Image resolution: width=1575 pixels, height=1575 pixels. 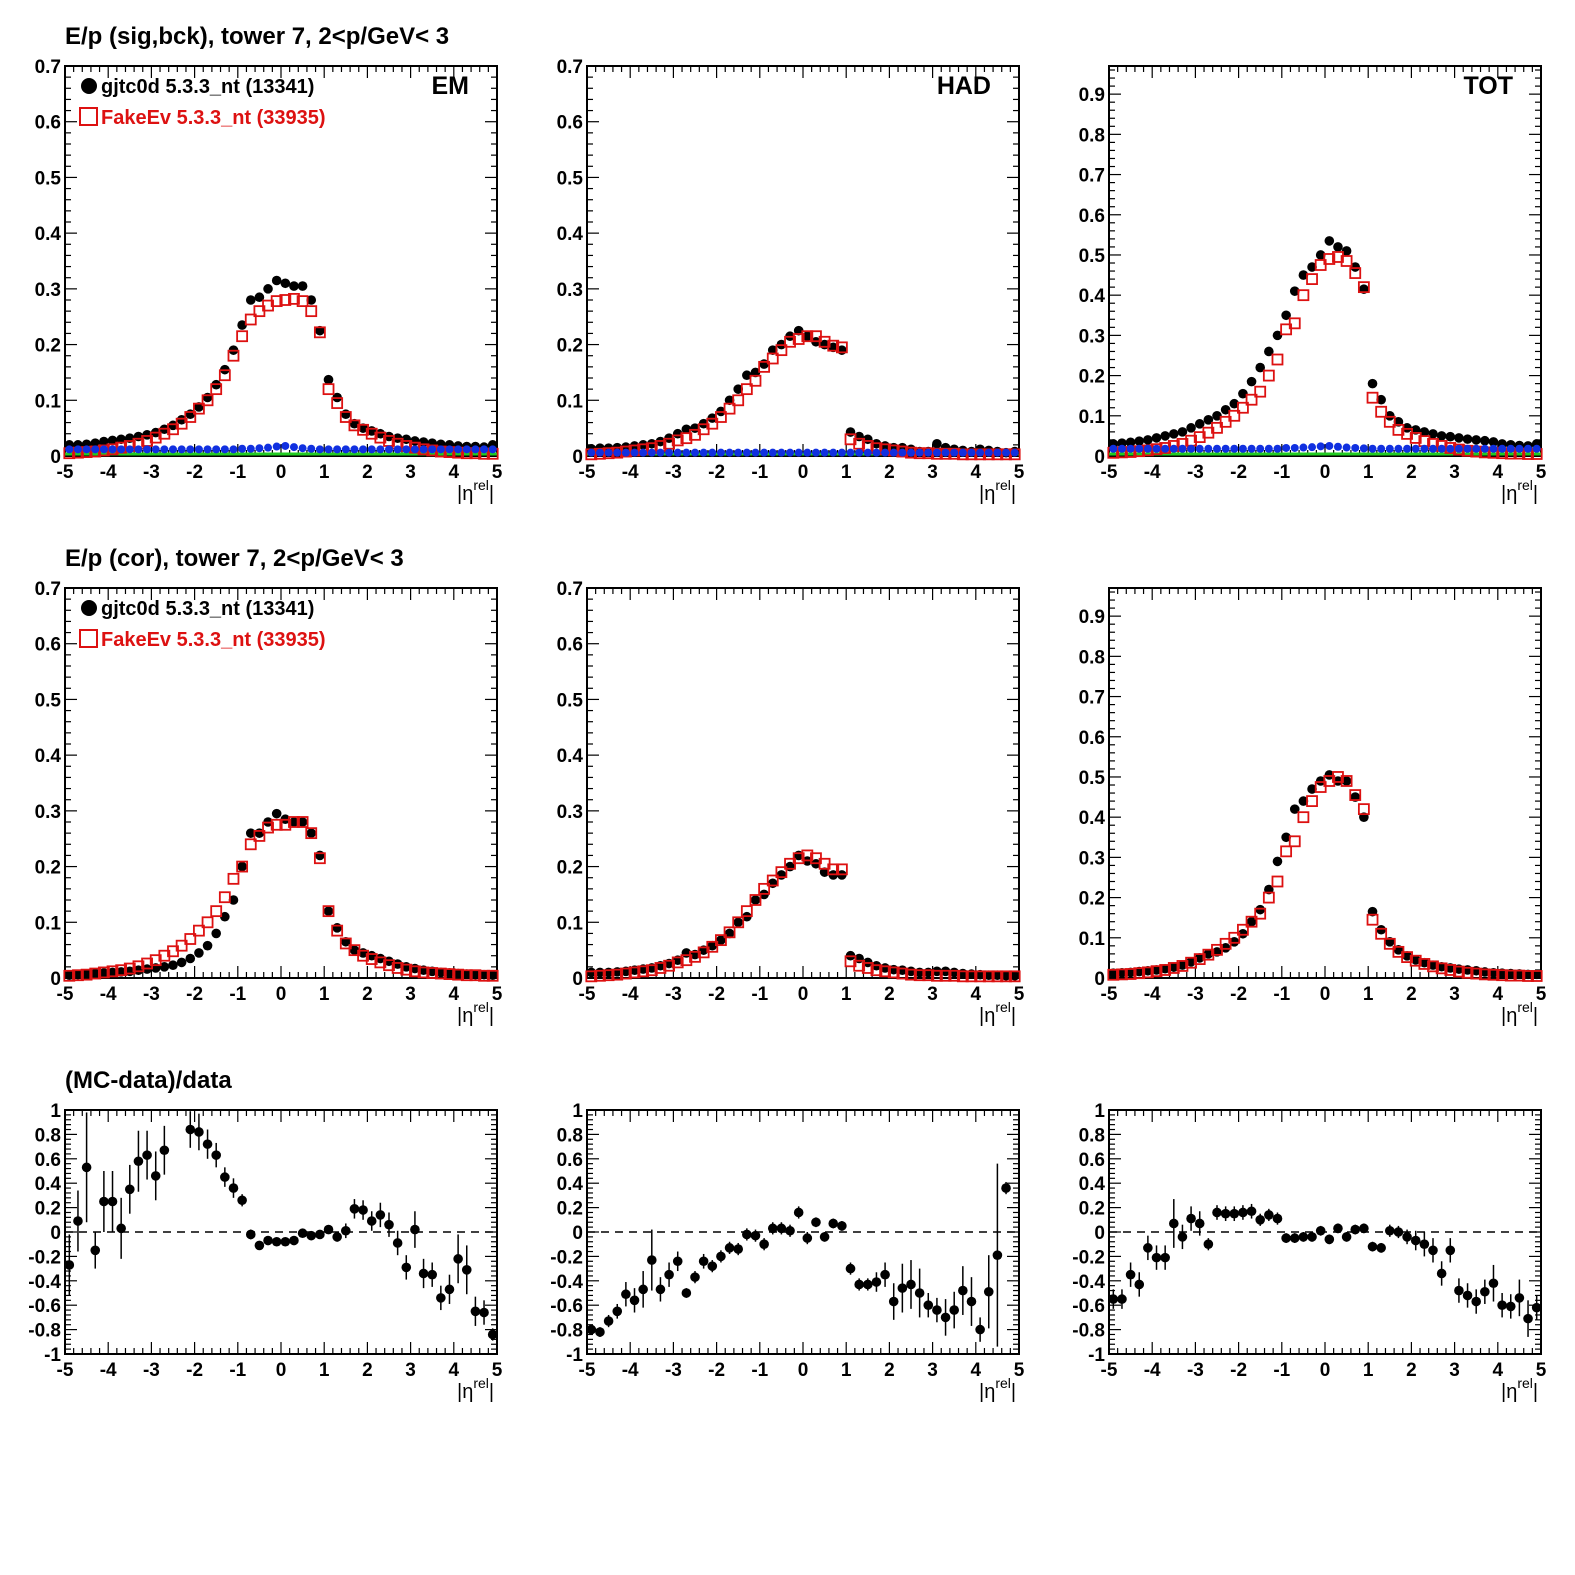 What do you see at coordinates (1088, 1282) in the screenshot?
I see `y-tick-label: -0.4` at bounding box center [1088, 1282].